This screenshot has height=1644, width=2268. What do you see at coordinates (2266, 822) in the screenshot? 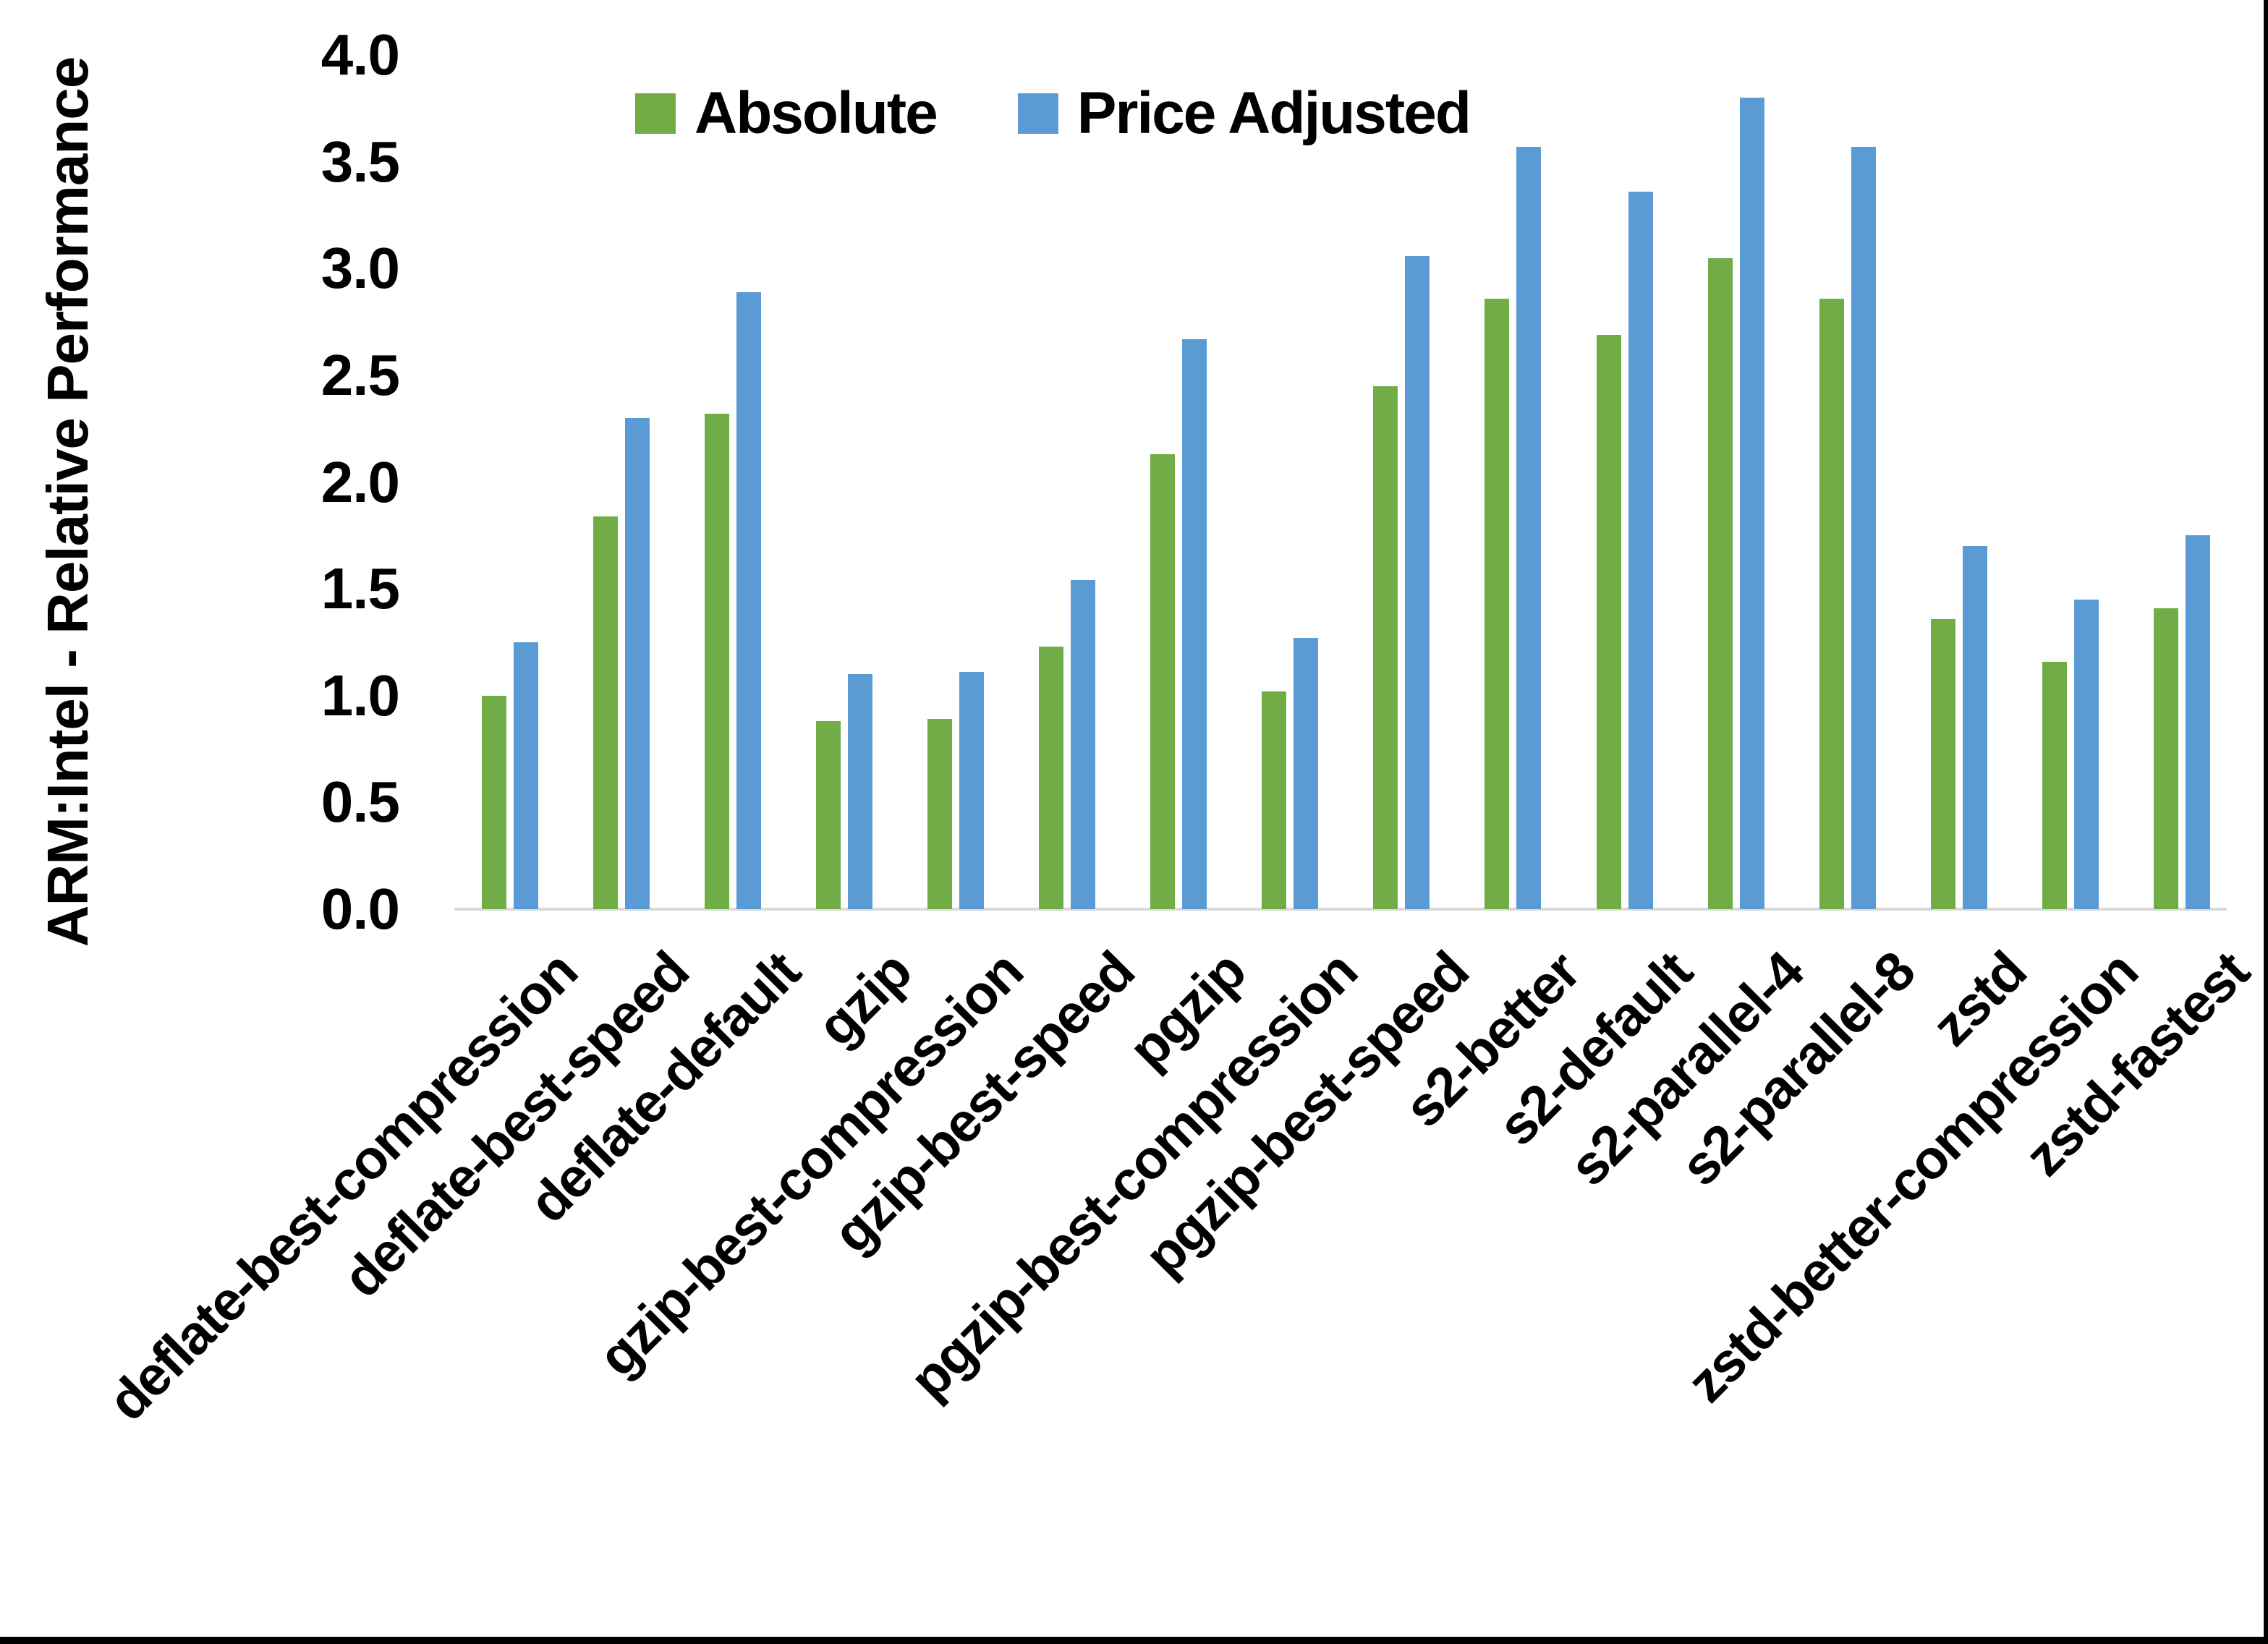
I see `image-border-right` at bounding box center [2266, 822].